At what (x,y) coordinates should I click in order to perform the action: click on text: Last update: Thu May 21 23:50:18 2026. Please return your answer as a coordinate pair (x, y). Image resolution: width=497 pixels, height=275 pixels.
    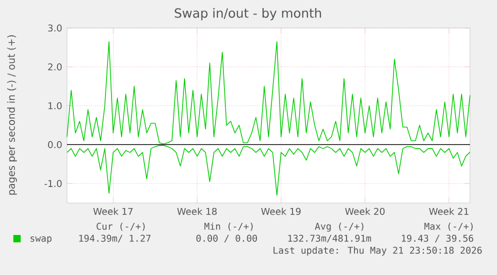
    Looking at the image, I should click on (378, 251).